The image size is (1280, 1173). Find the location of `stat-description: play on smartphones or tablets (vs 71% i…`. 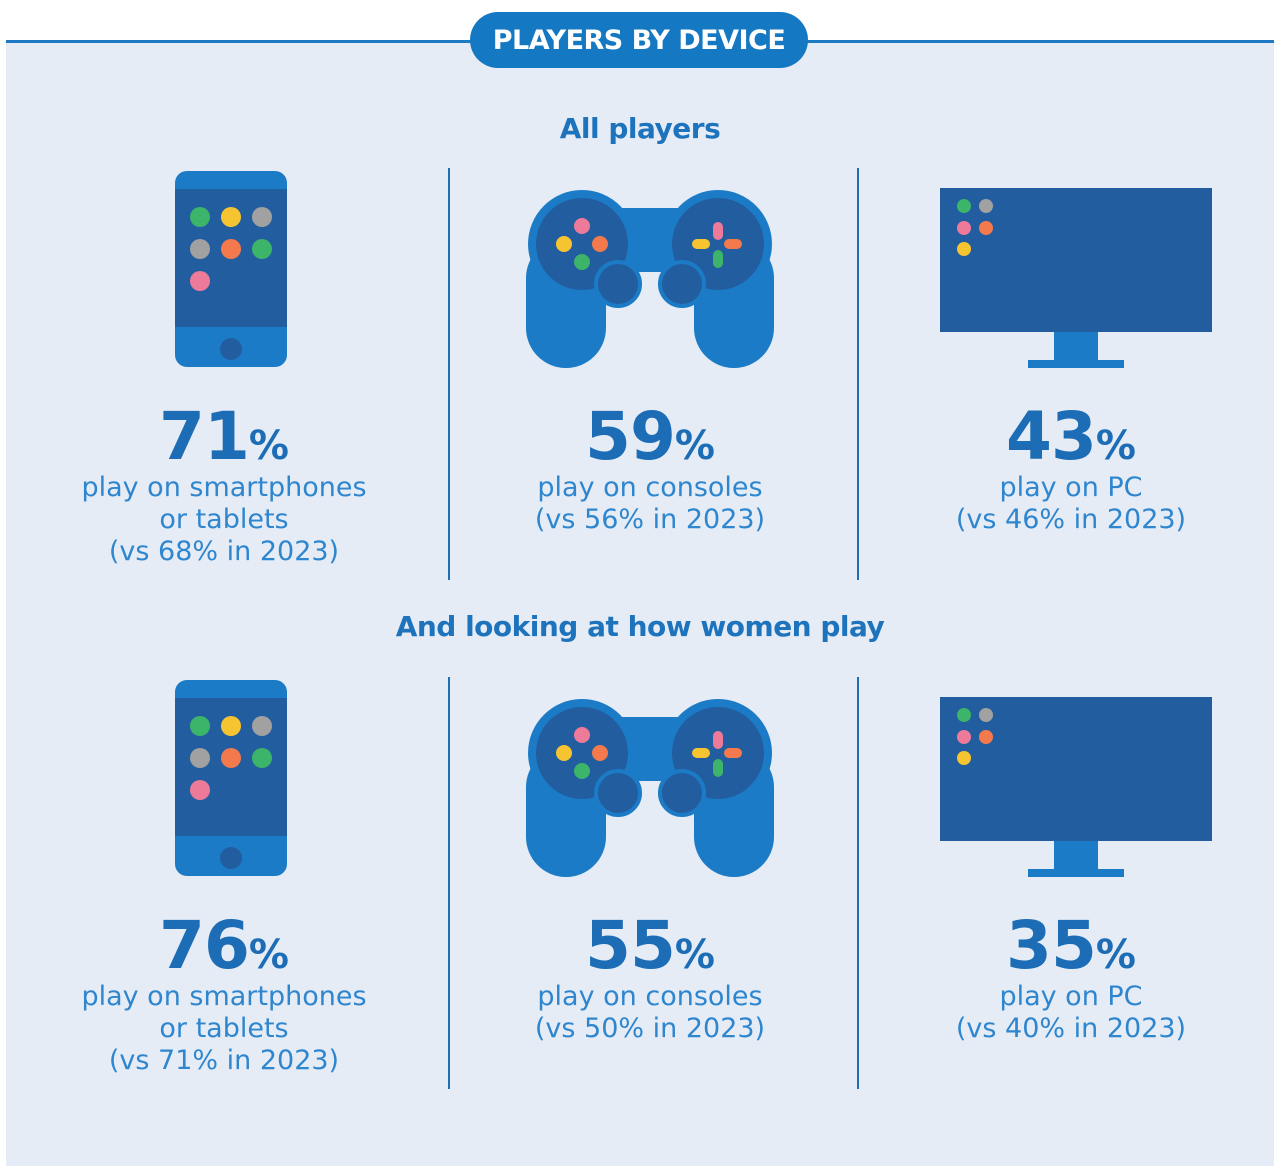

stat-description: play on smartphones or tablets (vs 71% i… is located at coordinates (224, 1028).